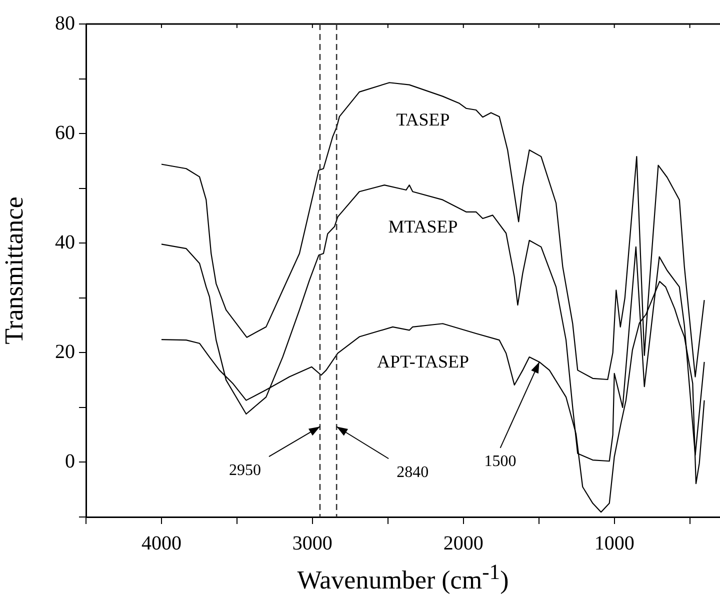 This screenshot has width=720, height=599. I want to click on x-axis-title: Wavenumber (cm$^{-1}$), so click(403, 578).